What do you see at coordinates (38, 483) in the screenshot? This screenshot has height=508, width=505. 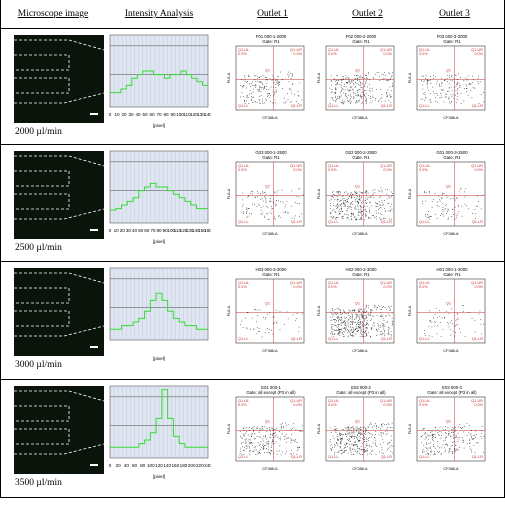 I see `flow-rate-label: 3500 µl/min` at bounding box center [38, 483].